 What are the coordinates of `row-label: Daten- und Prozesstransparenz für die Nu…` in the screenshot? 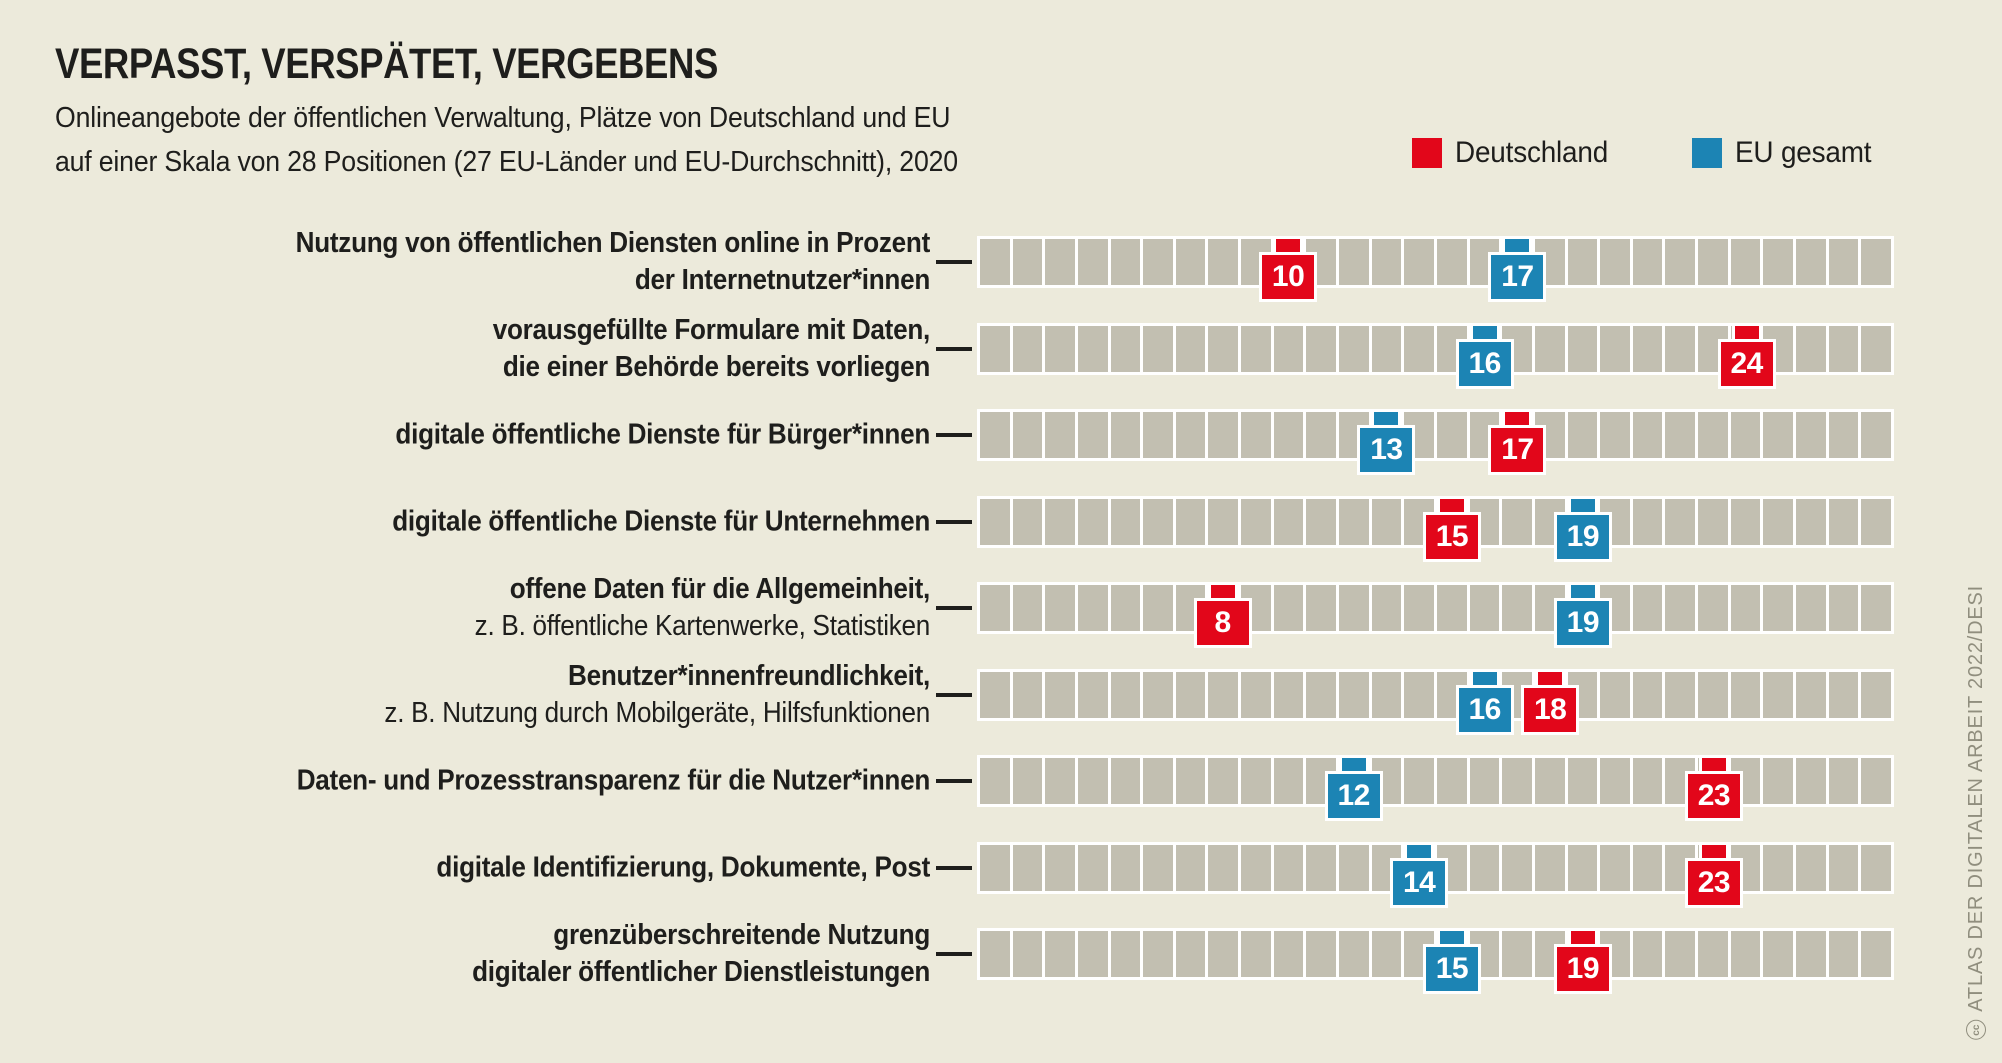 It's located at (512, 781).